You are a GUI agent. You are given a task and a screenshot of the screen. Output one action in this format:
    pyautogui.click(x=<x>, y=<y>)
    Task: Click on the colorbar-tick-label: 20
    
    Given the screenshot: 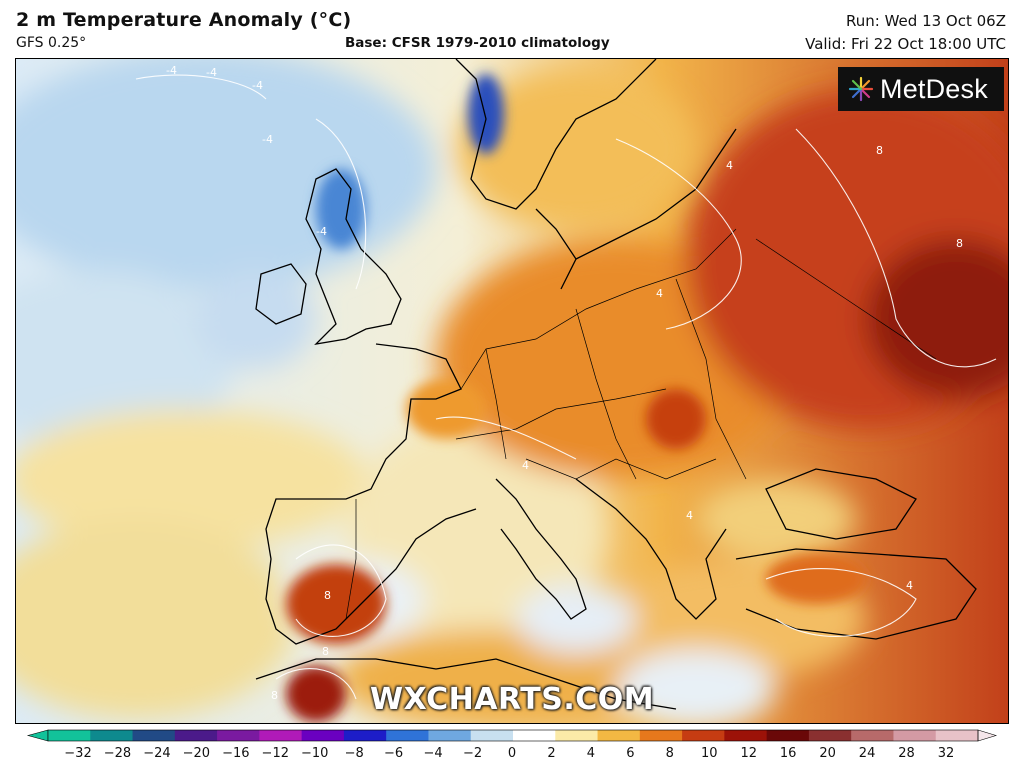 What is the action you would take?
    pyautogui.click(x=827, y=753)
    